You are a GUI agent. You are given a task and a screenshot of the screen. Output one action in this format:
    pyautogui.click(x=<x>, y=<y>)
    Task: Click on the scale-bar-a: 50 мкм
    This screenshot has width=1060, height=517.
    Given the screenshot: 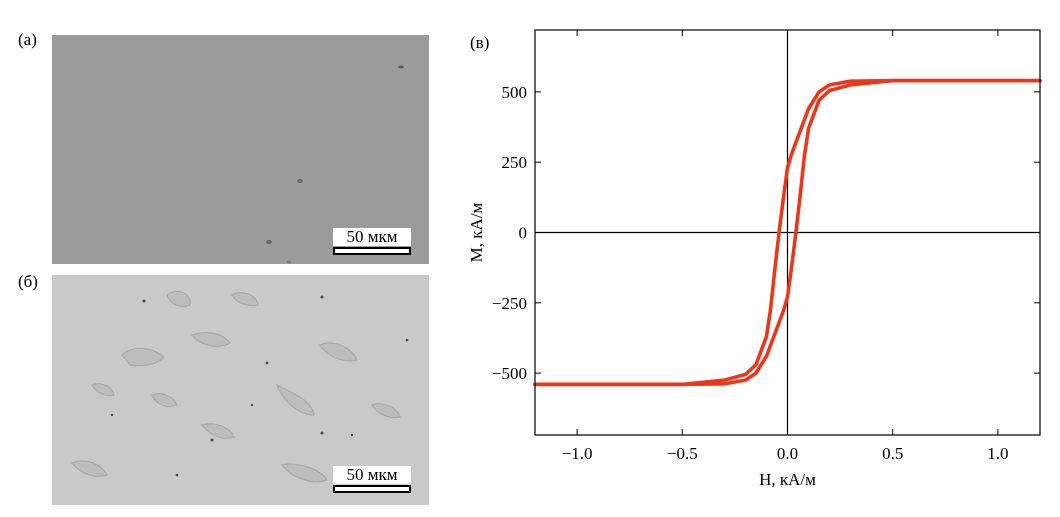 What is the action you would take?
    pyautogui.click(x=372, y=241)
    